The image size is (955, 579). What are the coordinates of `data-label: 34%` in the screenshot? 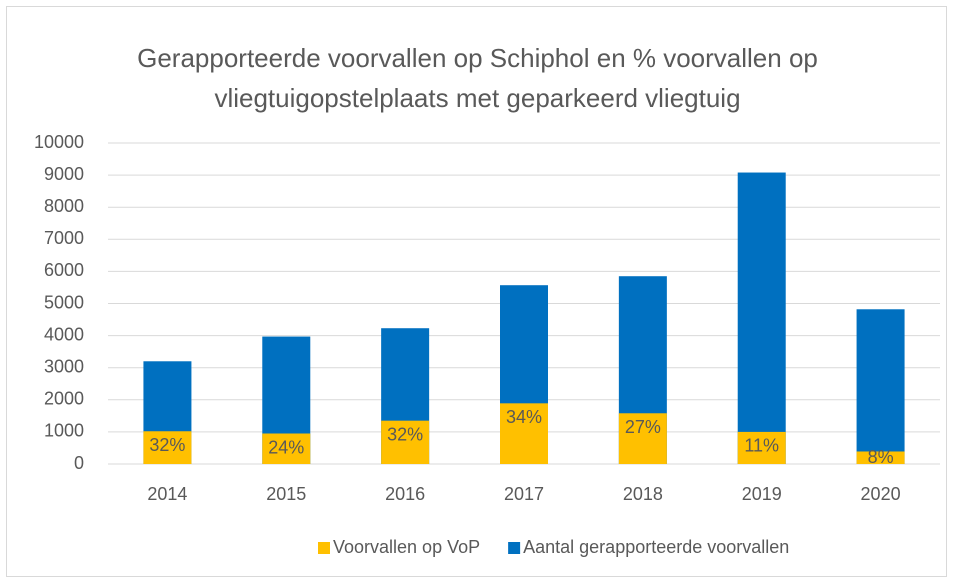 It's located at (524, 417).